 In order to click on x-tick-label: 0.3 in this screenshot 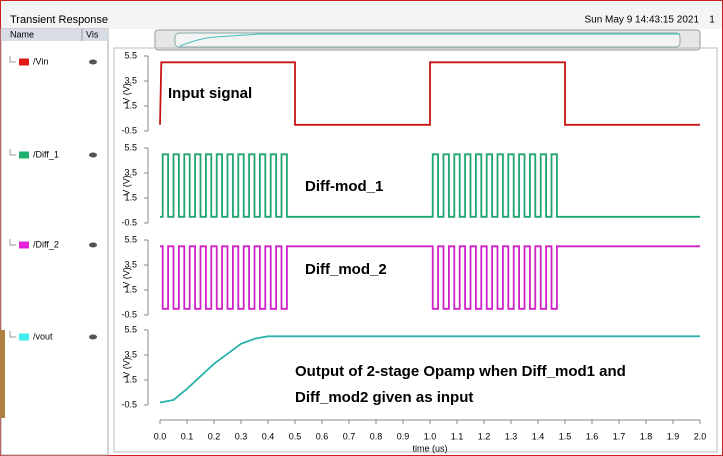, I will do `click(241, 436)`.